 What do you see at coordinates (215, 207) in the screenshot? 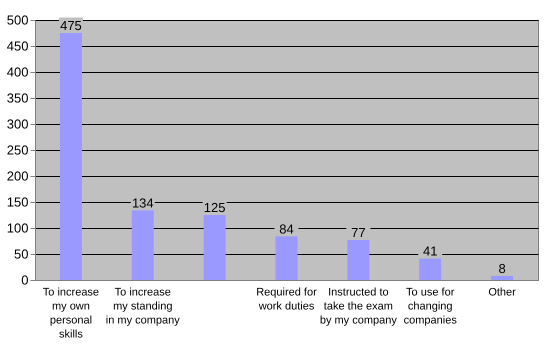
I see `data-label: 125` at bounding box center [215, 207].